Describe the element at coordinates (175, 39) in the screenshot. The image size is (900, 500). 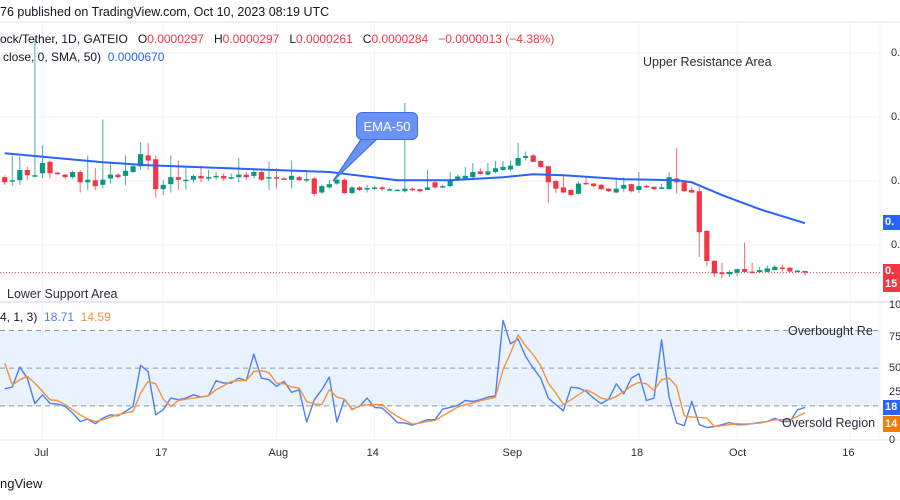
I see `open-value: 0.0000297` at that location.